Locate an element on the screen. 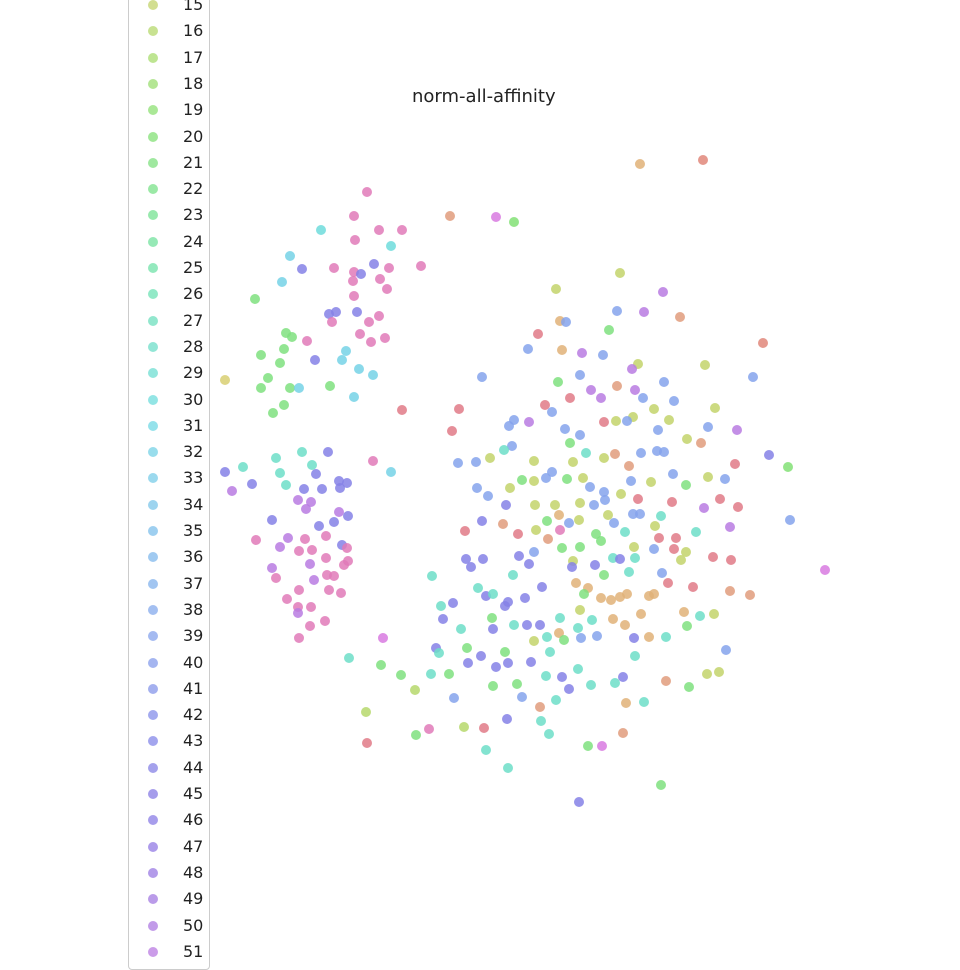 The width and height of the screenshot is (960, 970). legend-item: 30 is located at coordinates (169, 400).